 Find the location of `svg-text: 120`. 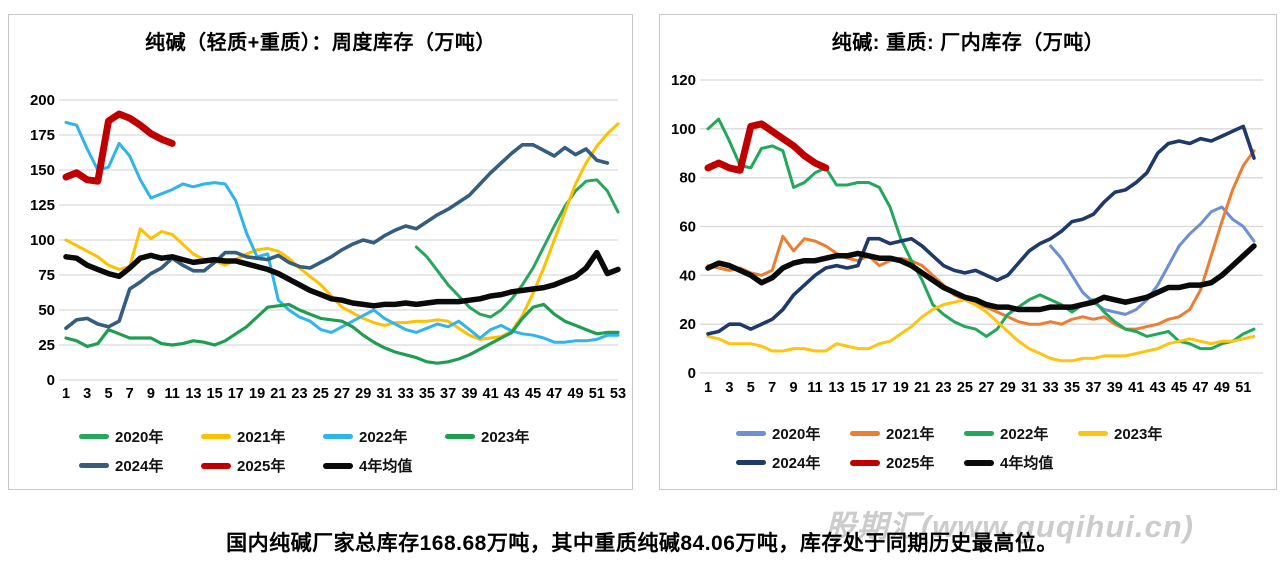

svg-text: 120 is located at coordinates (683, 80).